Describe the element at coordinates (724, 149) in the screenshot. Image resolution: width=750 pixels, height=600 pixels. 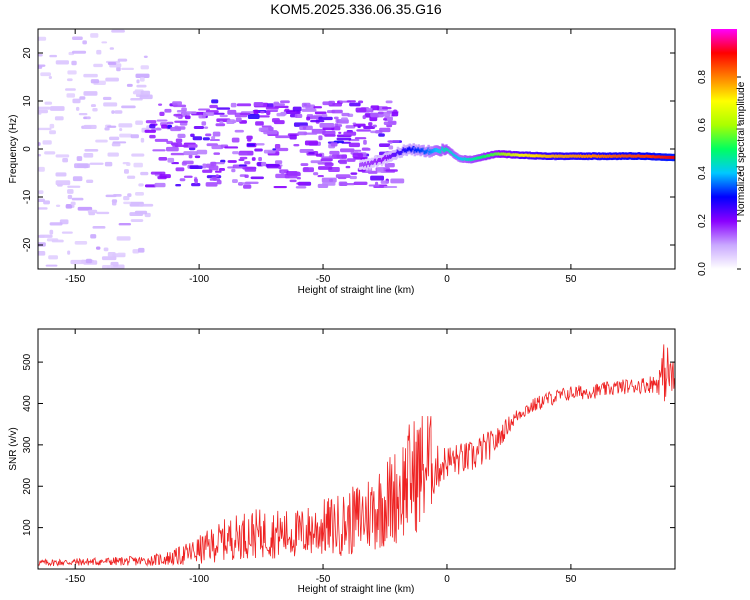
I see `colorbar-gradient` at that location.